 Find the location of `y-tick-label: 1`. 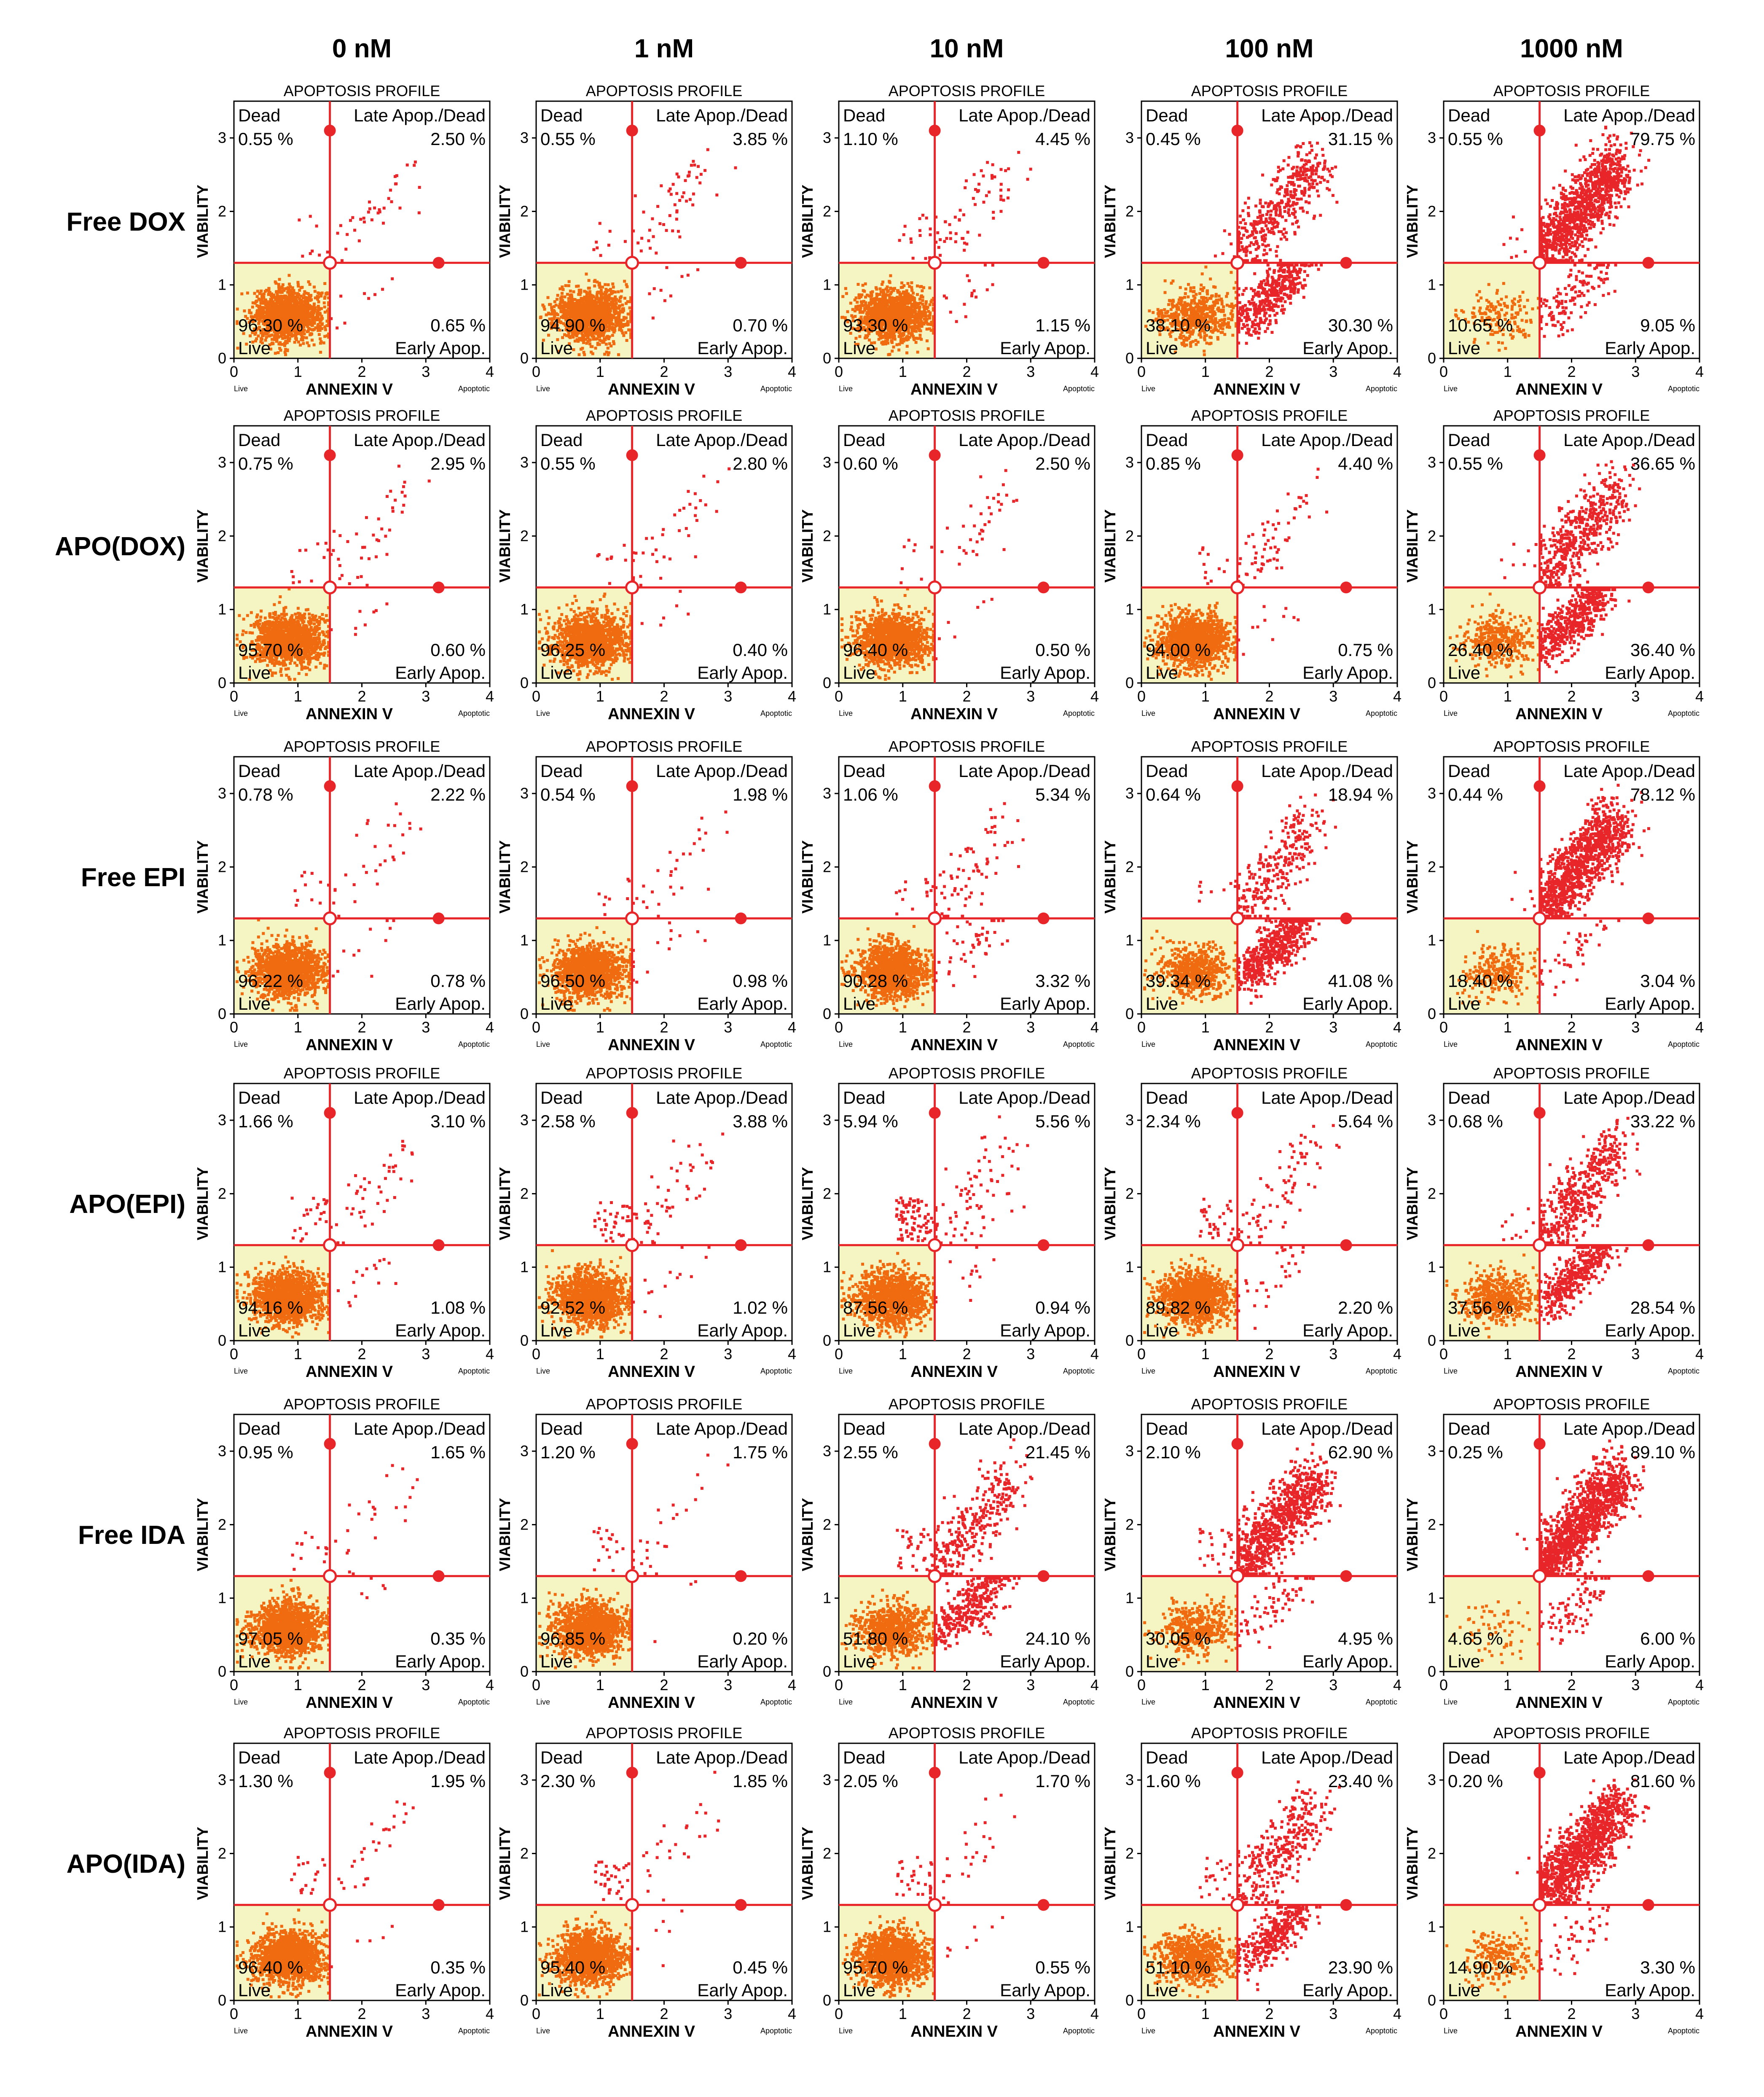

y-tick-label: 1 is located at coordinates (222, 284).